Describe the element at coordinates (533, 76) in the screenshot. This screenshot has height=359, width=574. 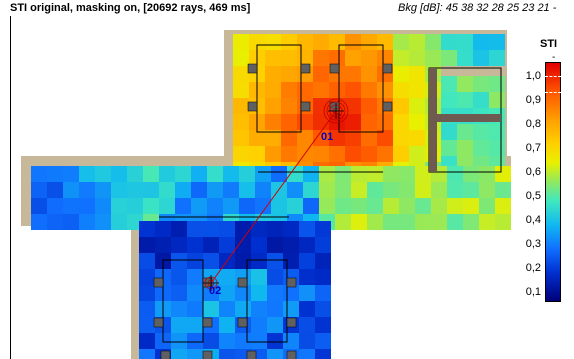
I see `legend-tick: 1,0` at that location.